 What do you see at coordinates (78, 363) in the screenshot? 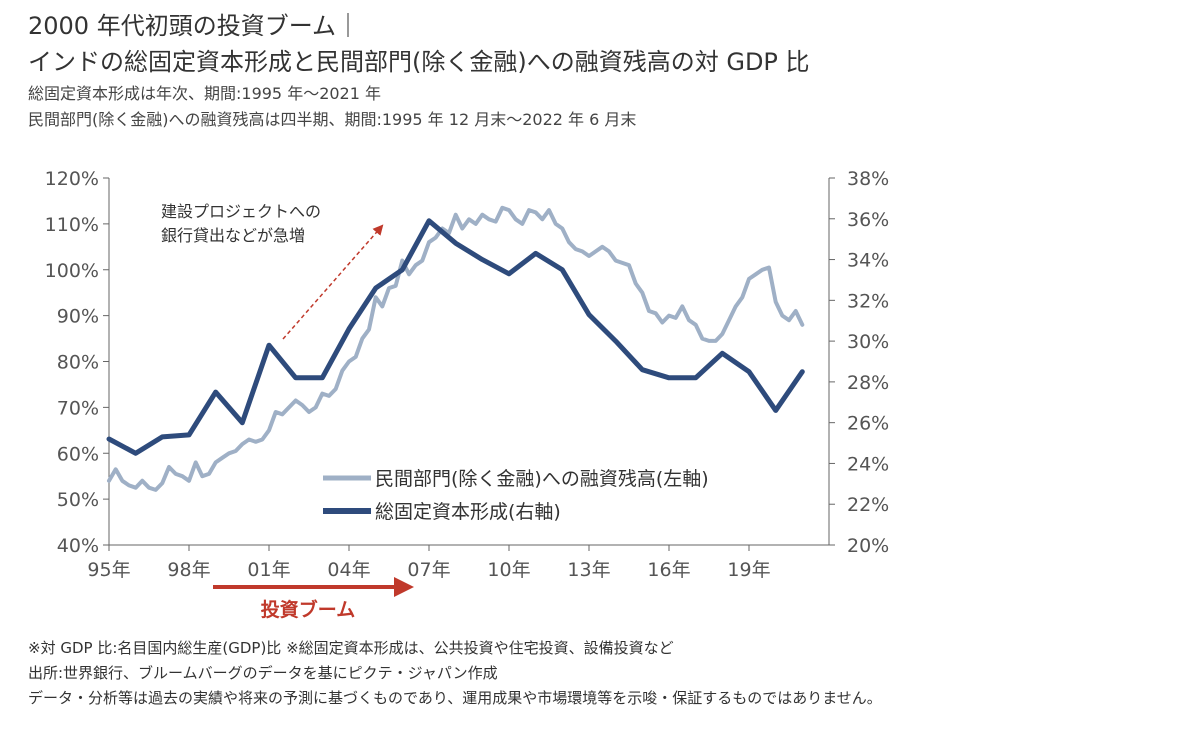
I see `y-left-tick-label: 80%` at bounding box center [78, 363].